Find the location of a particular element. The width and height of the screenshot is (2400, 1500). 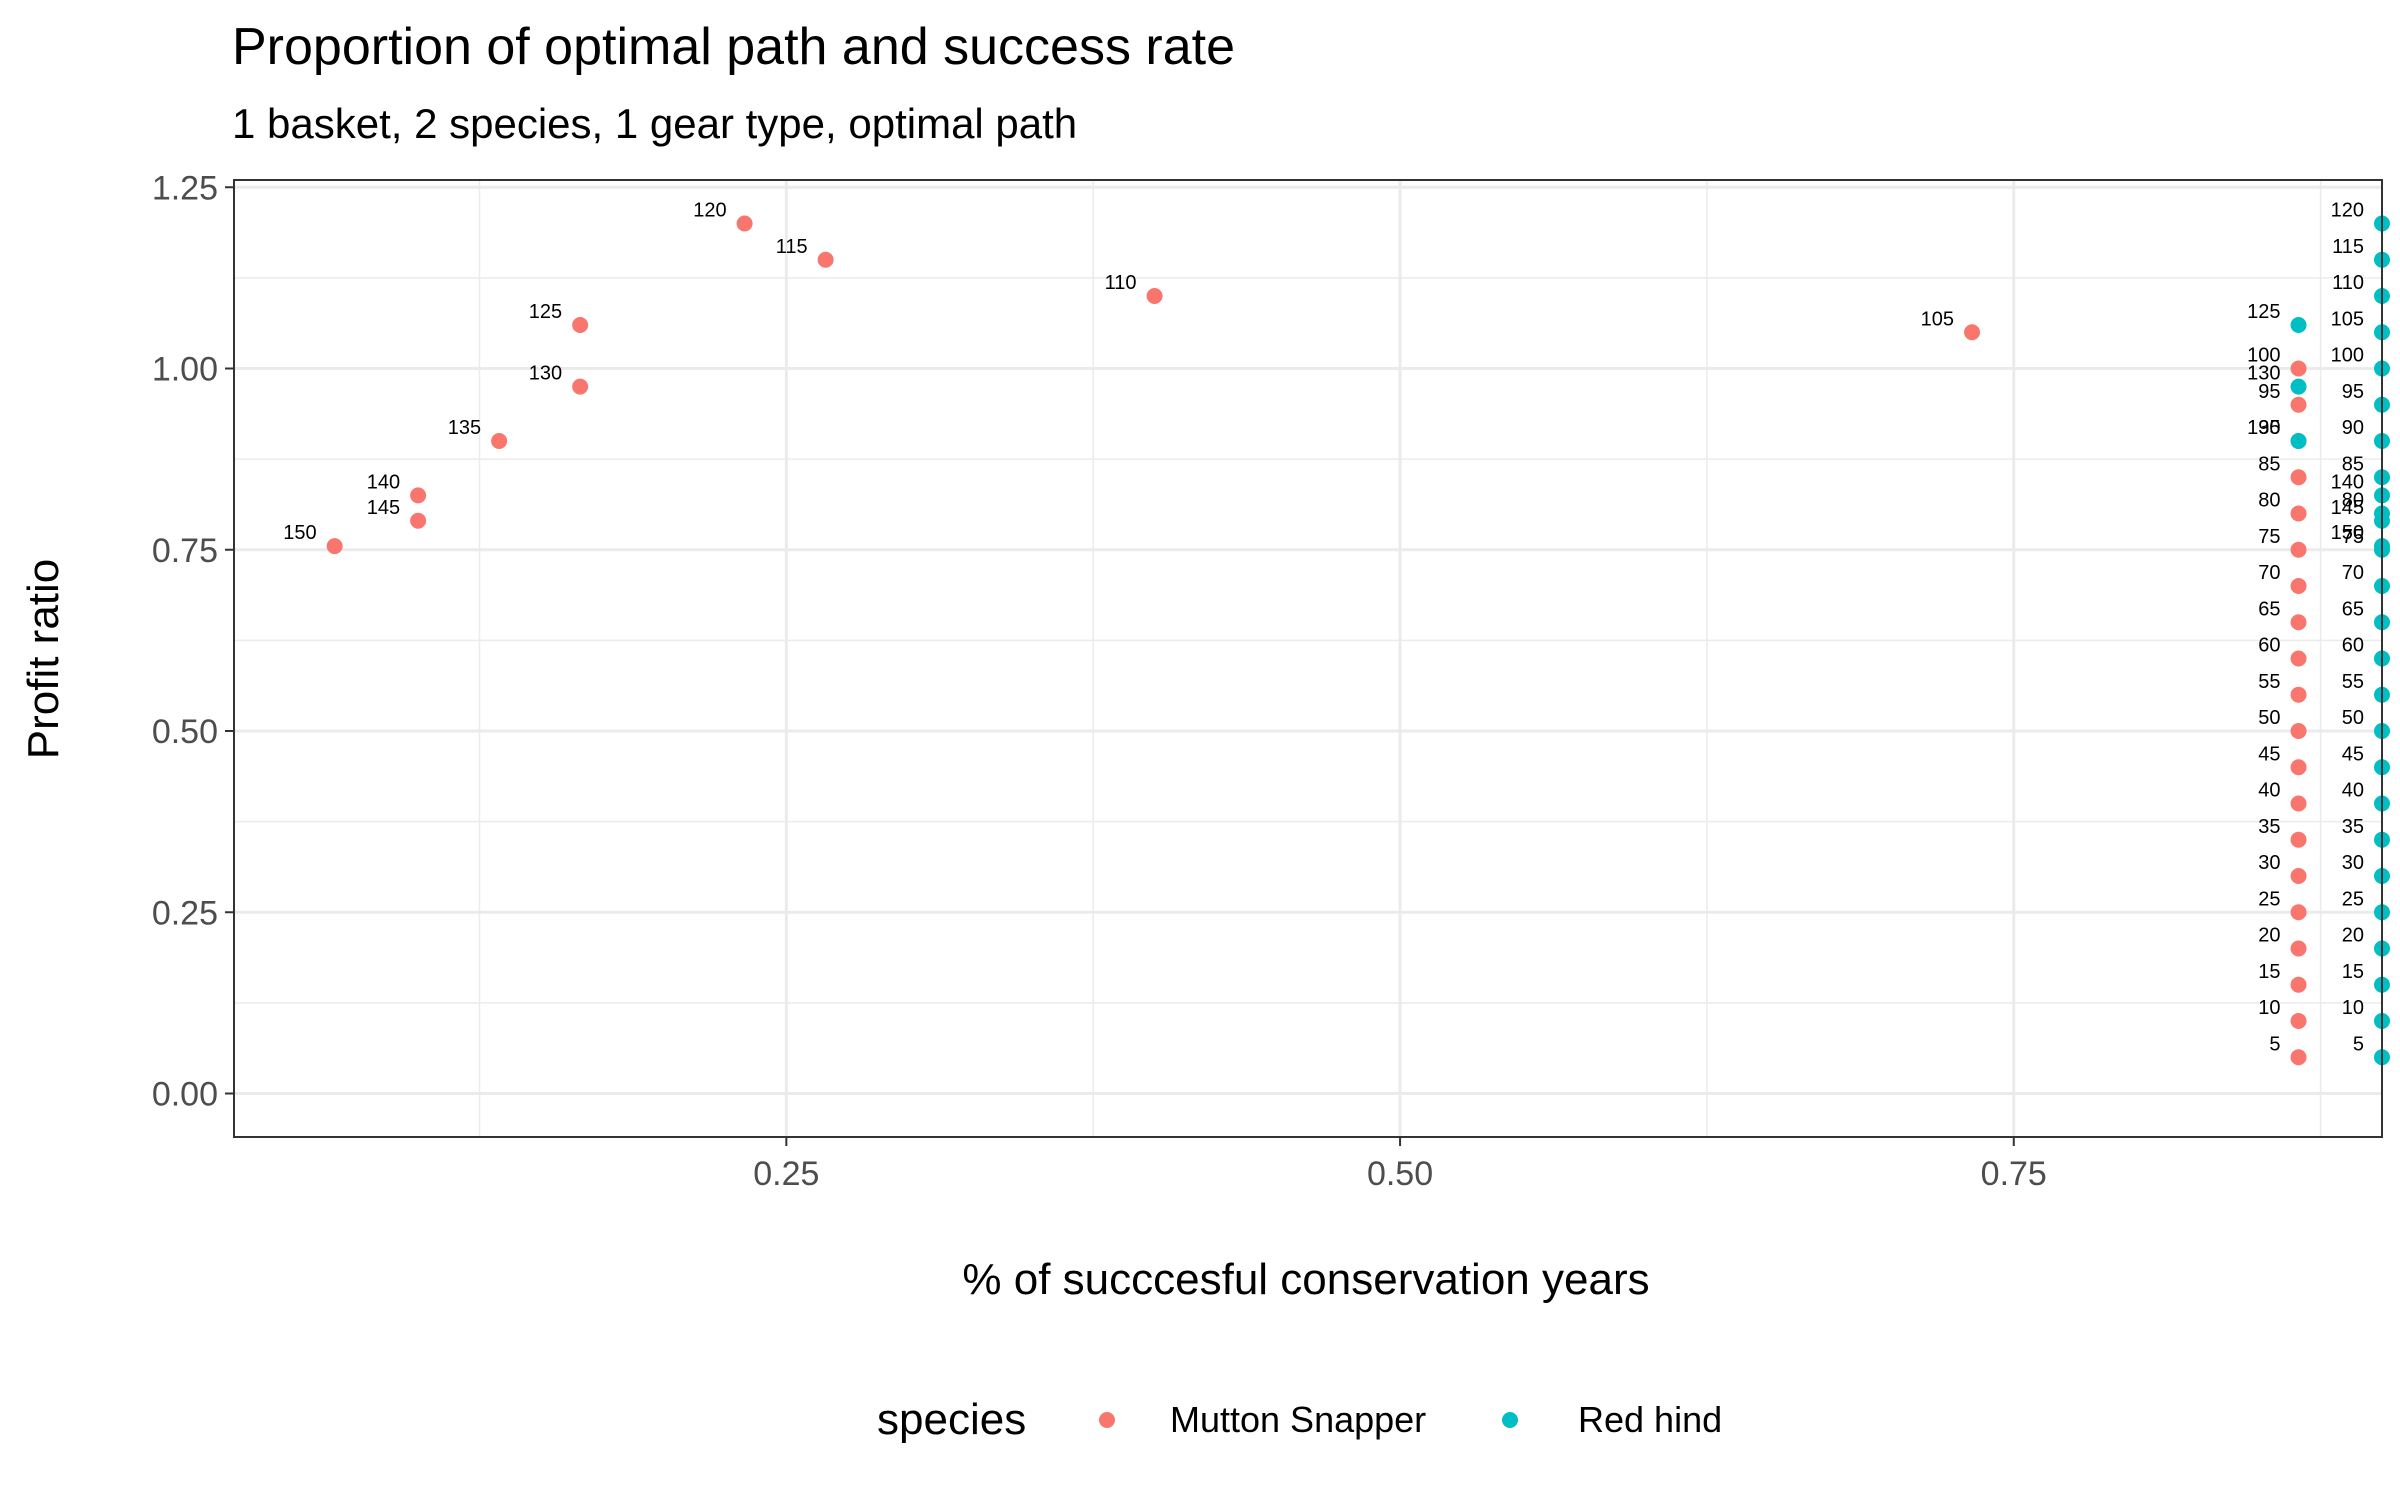

x-tick-label: 0.75 is located at coordinates (2014, 1174).